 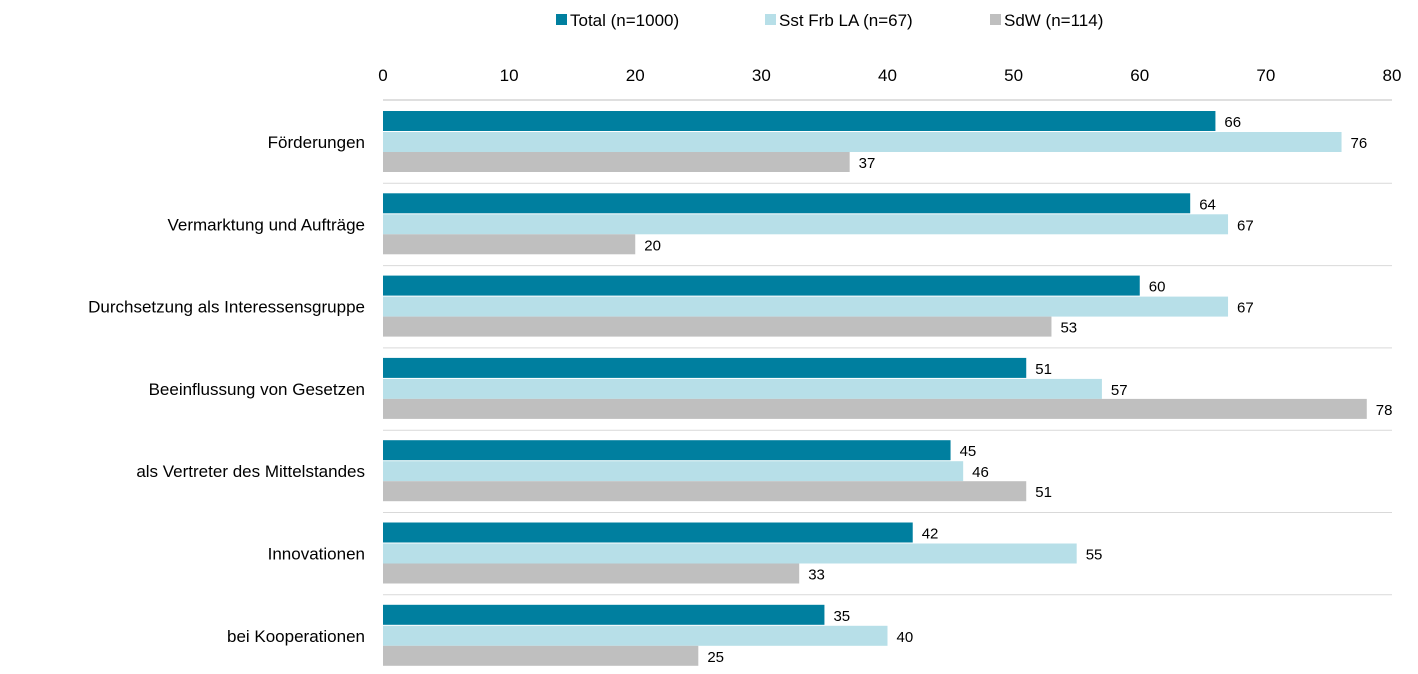 What do you see at coordinates (980, 472) in the screenshot?
I see `data-label: 46` at bounding box center [980, 472].